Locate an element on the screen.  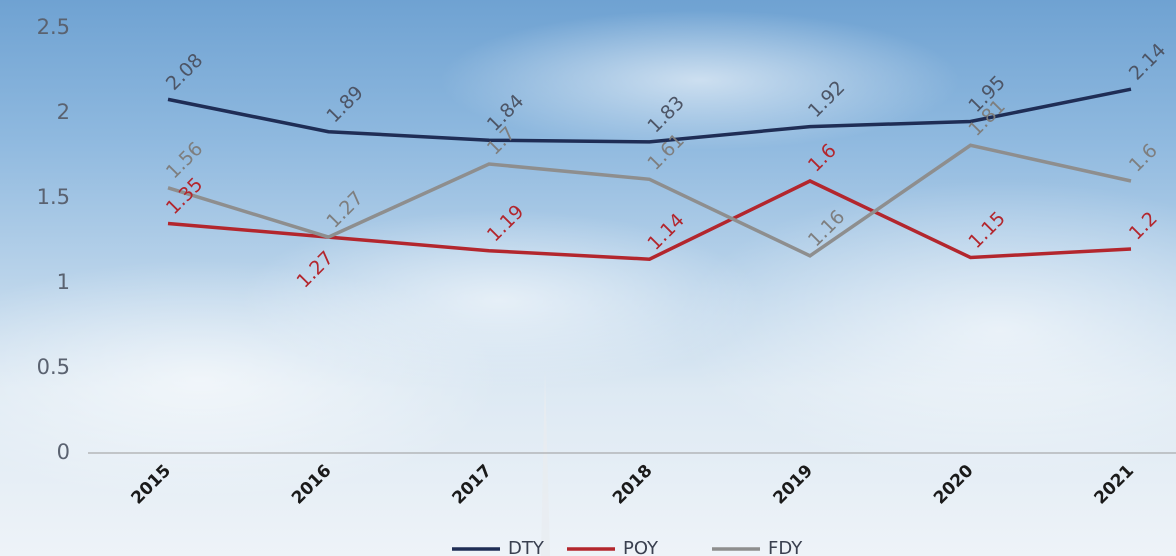
x-tick-label: 2018 is located at coordinates (633, 485).